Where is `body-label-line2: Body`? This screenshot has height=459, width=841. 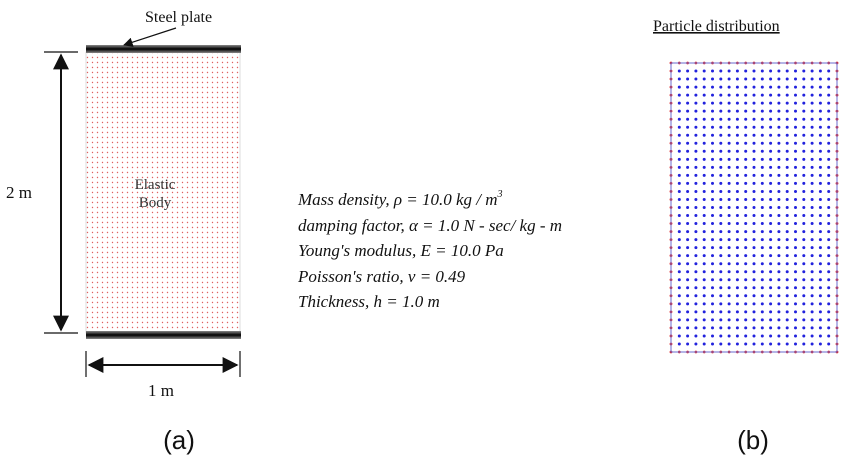 body-label-line2: Body is located at coordinates (155, 203).